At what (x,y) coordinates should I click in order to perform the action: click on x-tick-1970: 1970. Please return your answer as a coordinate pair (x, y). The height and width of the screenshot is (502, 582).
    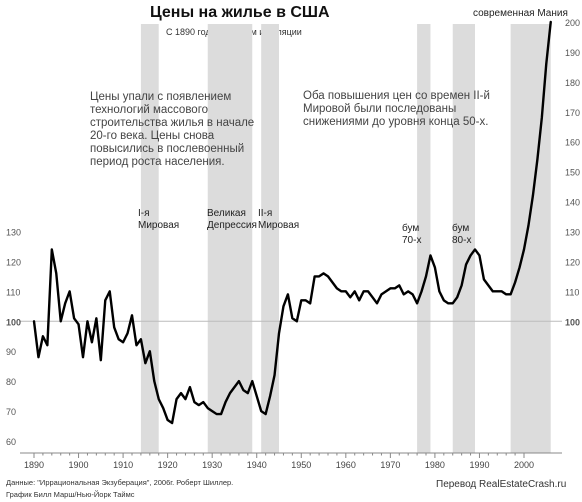
    Looking at the image, I should click on (390, 465).